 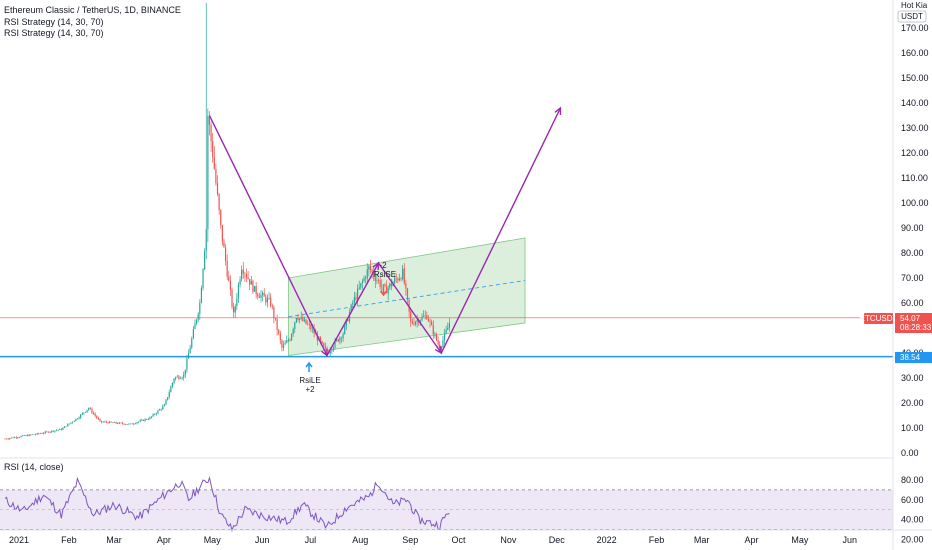 What do you see at coordinates (557, 540) in the screenshot?
I see `time-tick-label: Dec` at bounding box center [557, 540].